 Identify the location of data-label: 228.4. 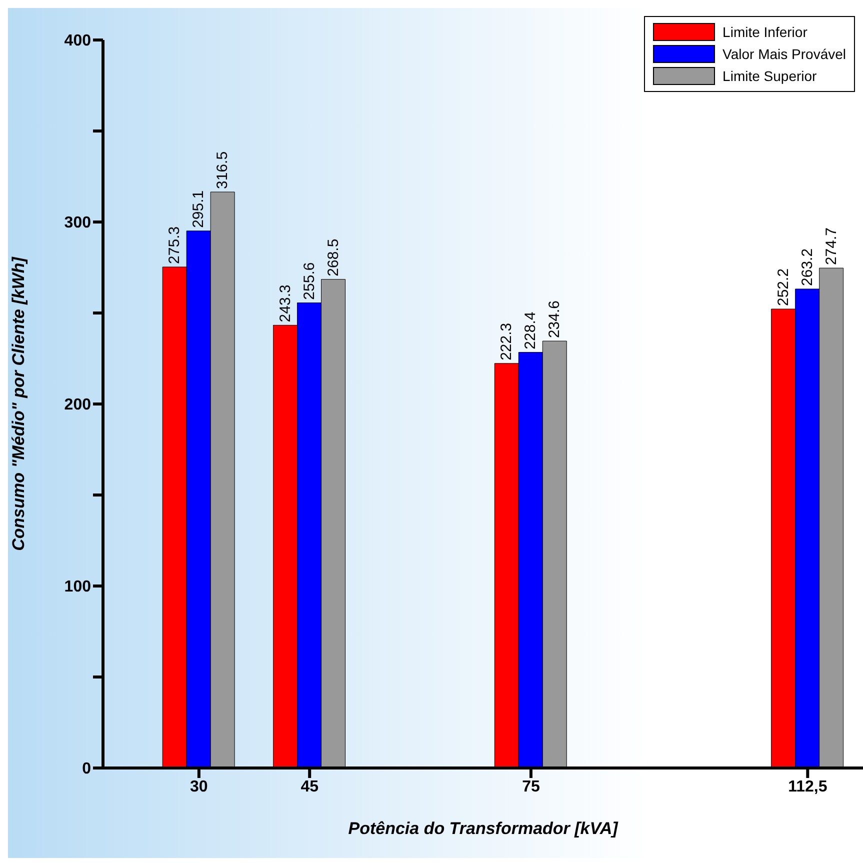
(531, 331).